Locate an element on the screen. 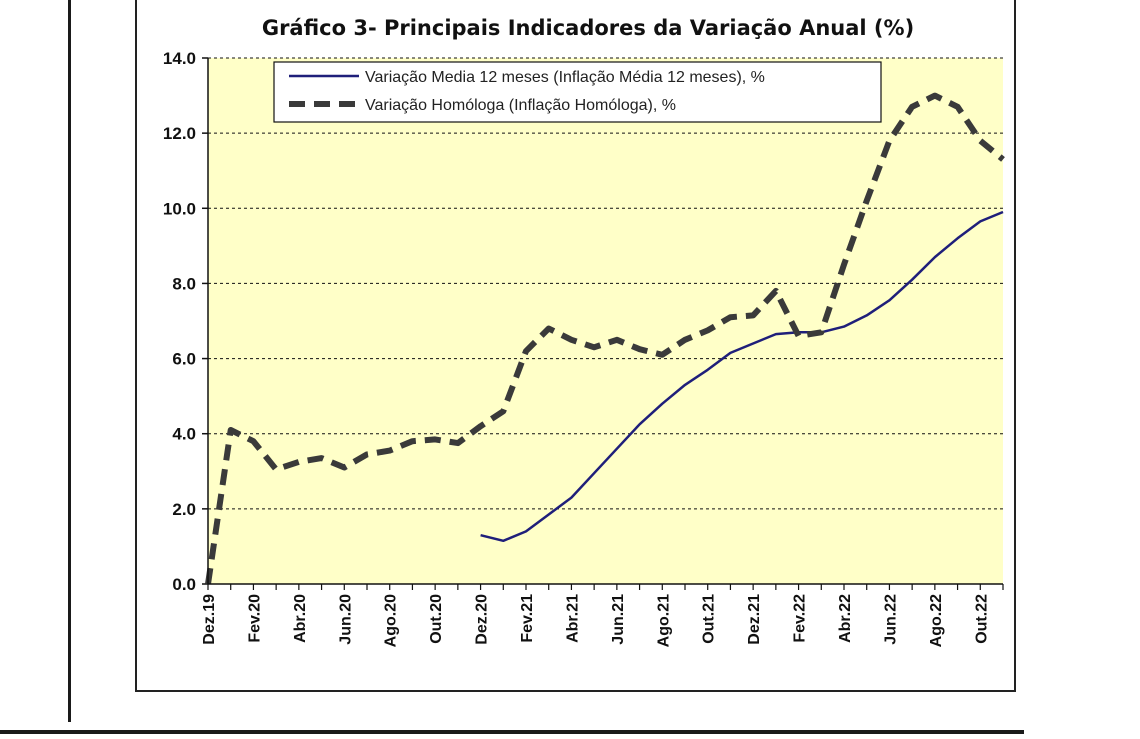 This screenshot has height=739, width=1140. bottom-border-rule is located at coordinates (512, 732).